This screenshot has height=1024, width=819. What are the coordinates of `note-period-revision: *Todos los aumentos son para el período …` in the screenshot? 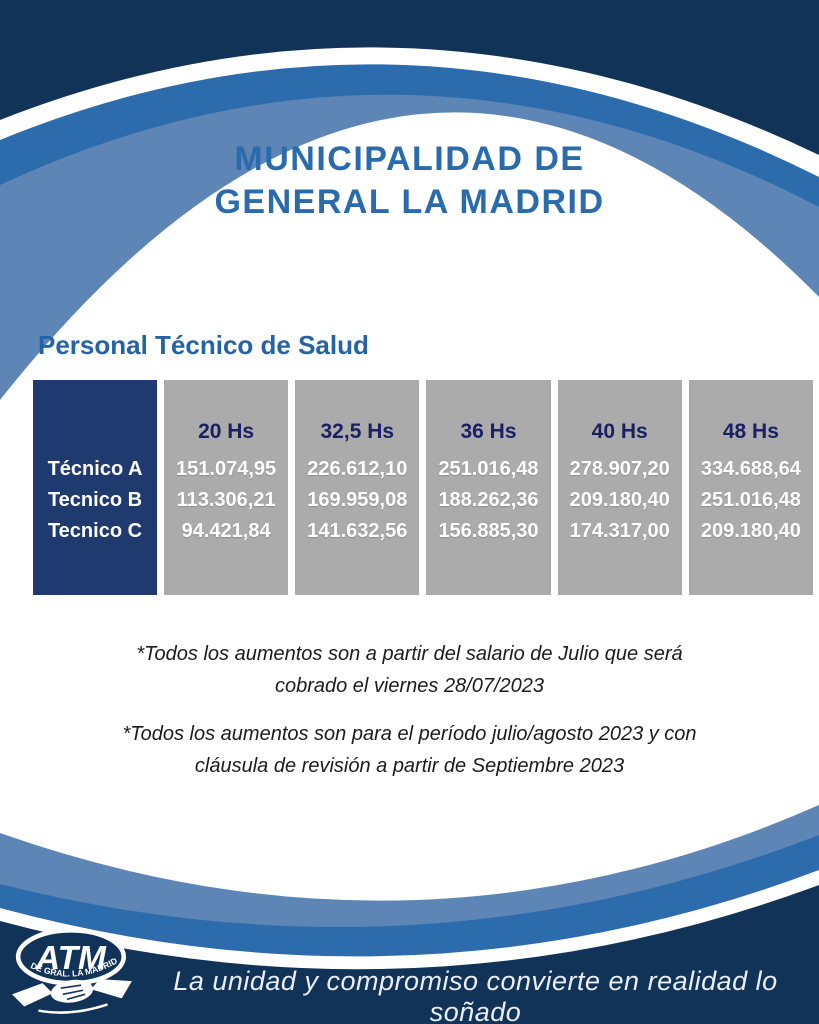 It's located at (409, 750).